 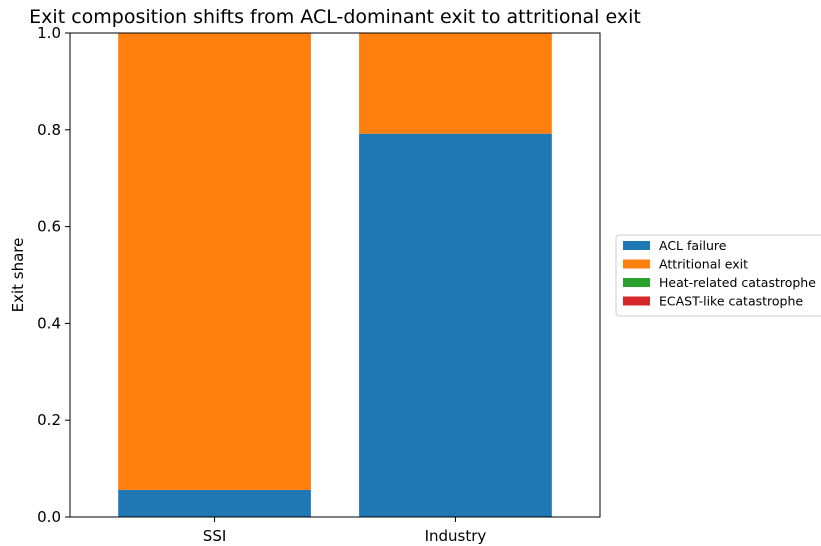 What do you see at coordinates (49, 227) in the screenshot?
I see `y-tick-label: 0.6` at bounding box center [49, 227].